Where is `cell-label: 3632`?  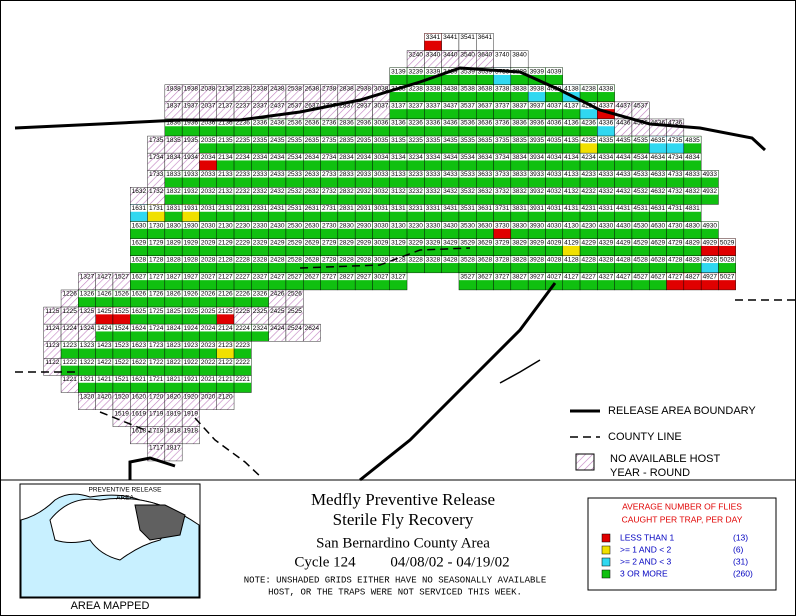 cell-label: 3632 is located at coordinates (485, 191).